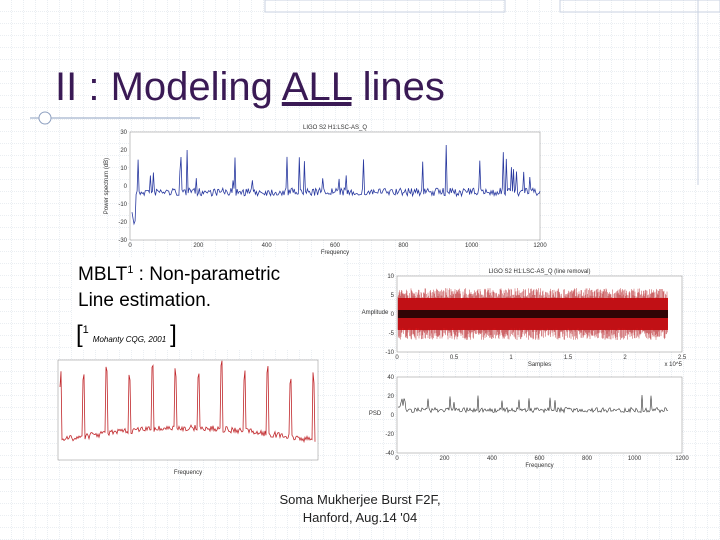 This screenshot has width=720, height=540. What do you see at coordinates (359, 499) in the screenshot?
I see `footer: Soma Mukherjee Burst F2F,` at bounding box center [359, 499].